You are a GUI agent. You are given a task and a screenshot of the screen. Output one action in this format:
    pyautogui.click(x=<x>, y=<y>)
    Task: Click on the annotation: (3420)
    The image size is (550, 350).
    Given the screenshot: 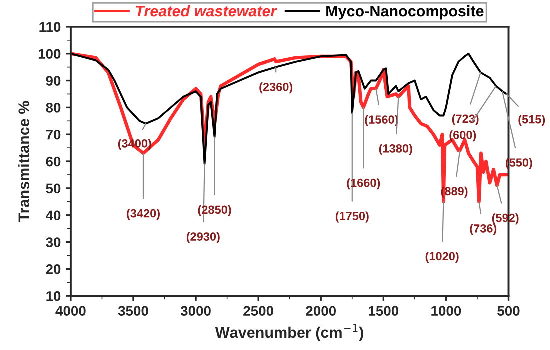 What is the action you would take?
    pyautogui.click(x=143, y=214)
    